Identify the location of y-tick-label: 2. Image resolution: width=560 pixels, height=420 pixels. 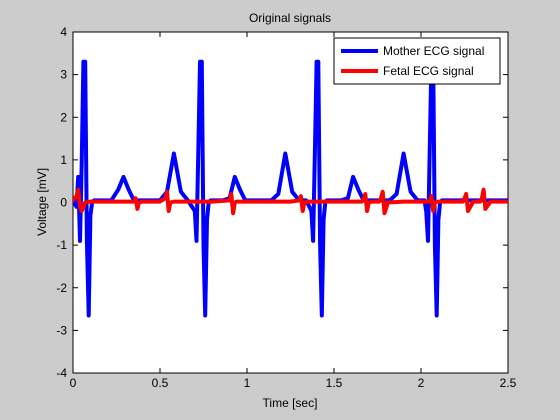
(63, 117).